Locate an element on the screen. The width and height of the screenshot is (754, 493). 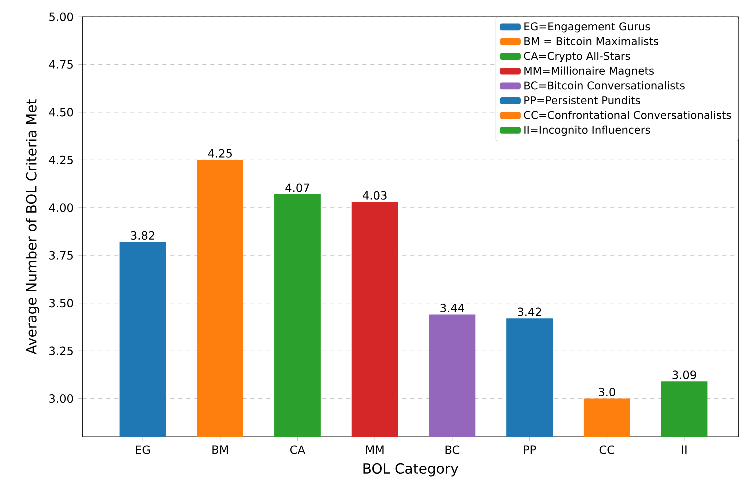
data-label: 3.0 is located at coordinates (607, 392).